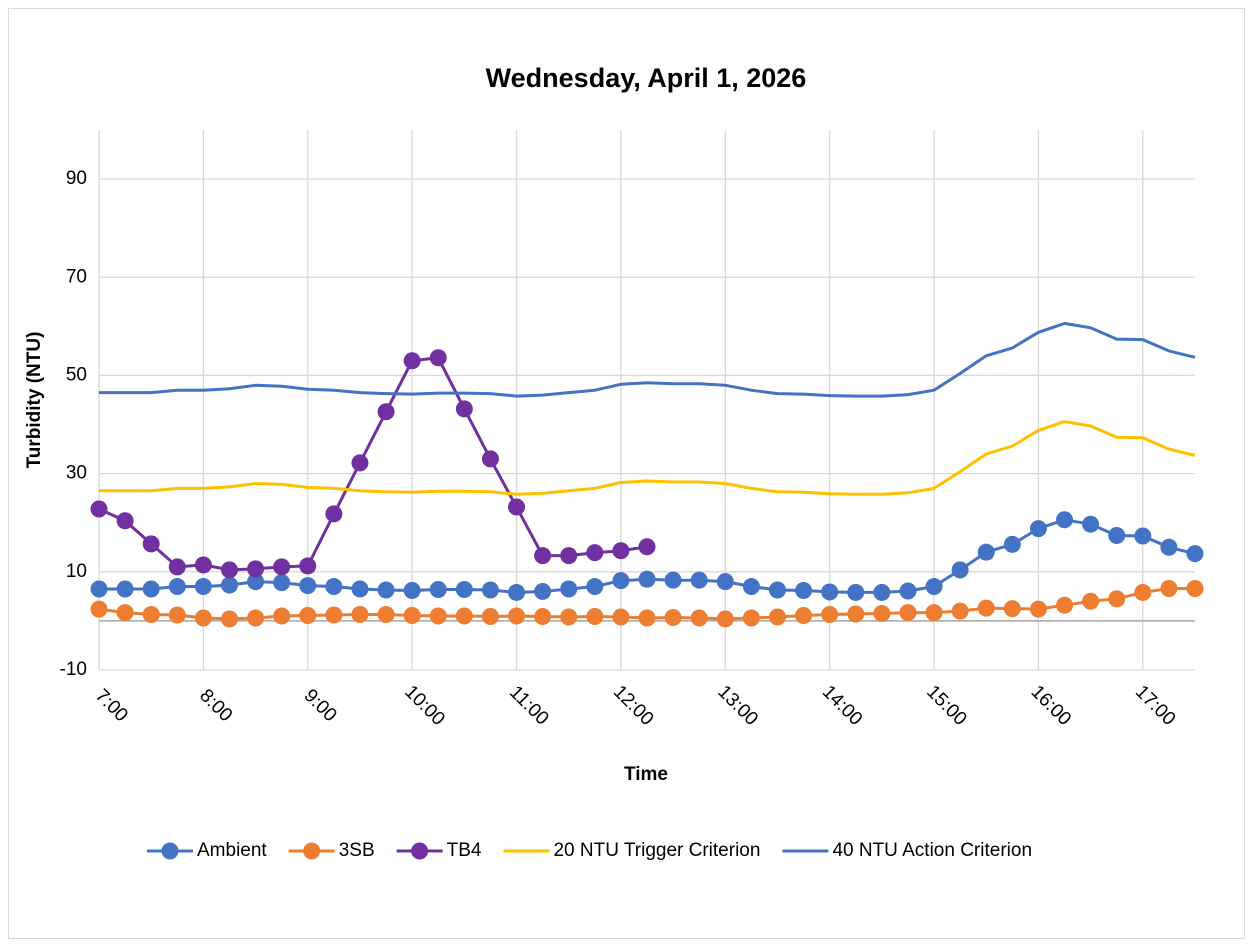  What do you see at coordinates (357, 850) in the screenshot?
I see `legend-label: 3SB` at bounding box center [357, 850].